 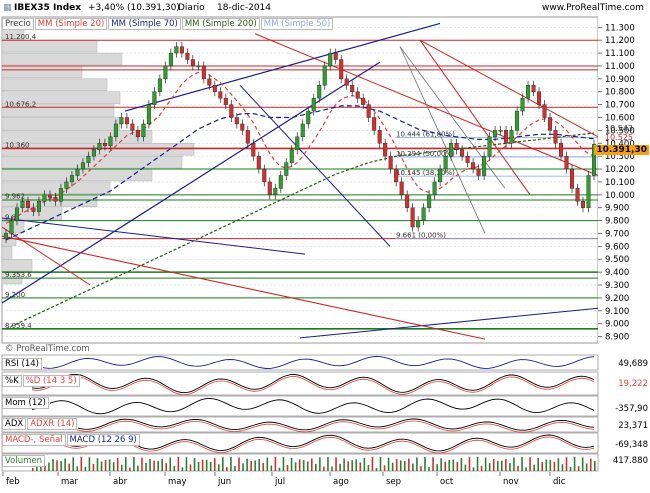 I want to click on legend-mm20: MM (Simple 20), so click(x=71, y=24).